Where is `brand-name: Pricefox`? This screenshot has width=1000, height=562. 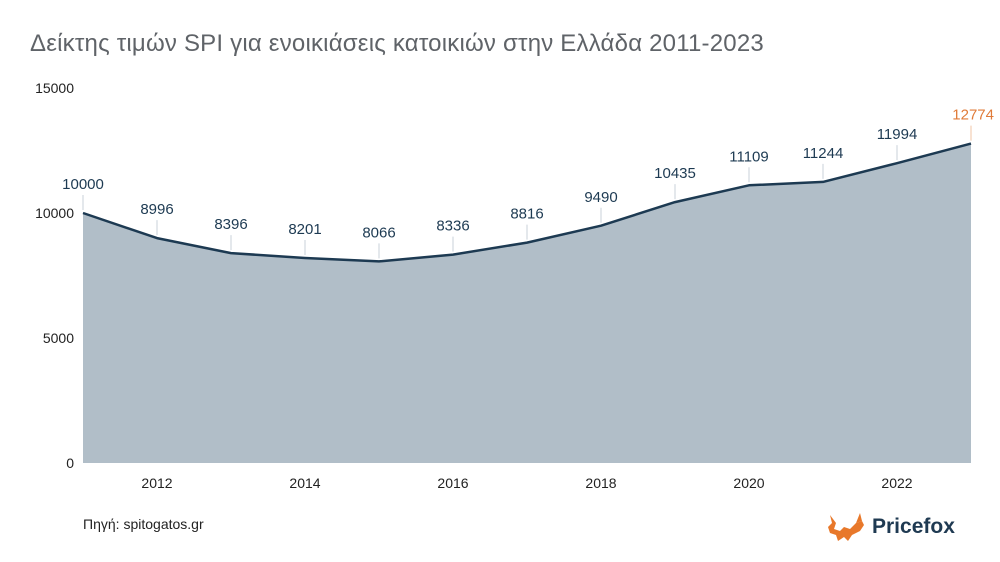 brand-name: Pricefox is located at coordinates (913, 526).